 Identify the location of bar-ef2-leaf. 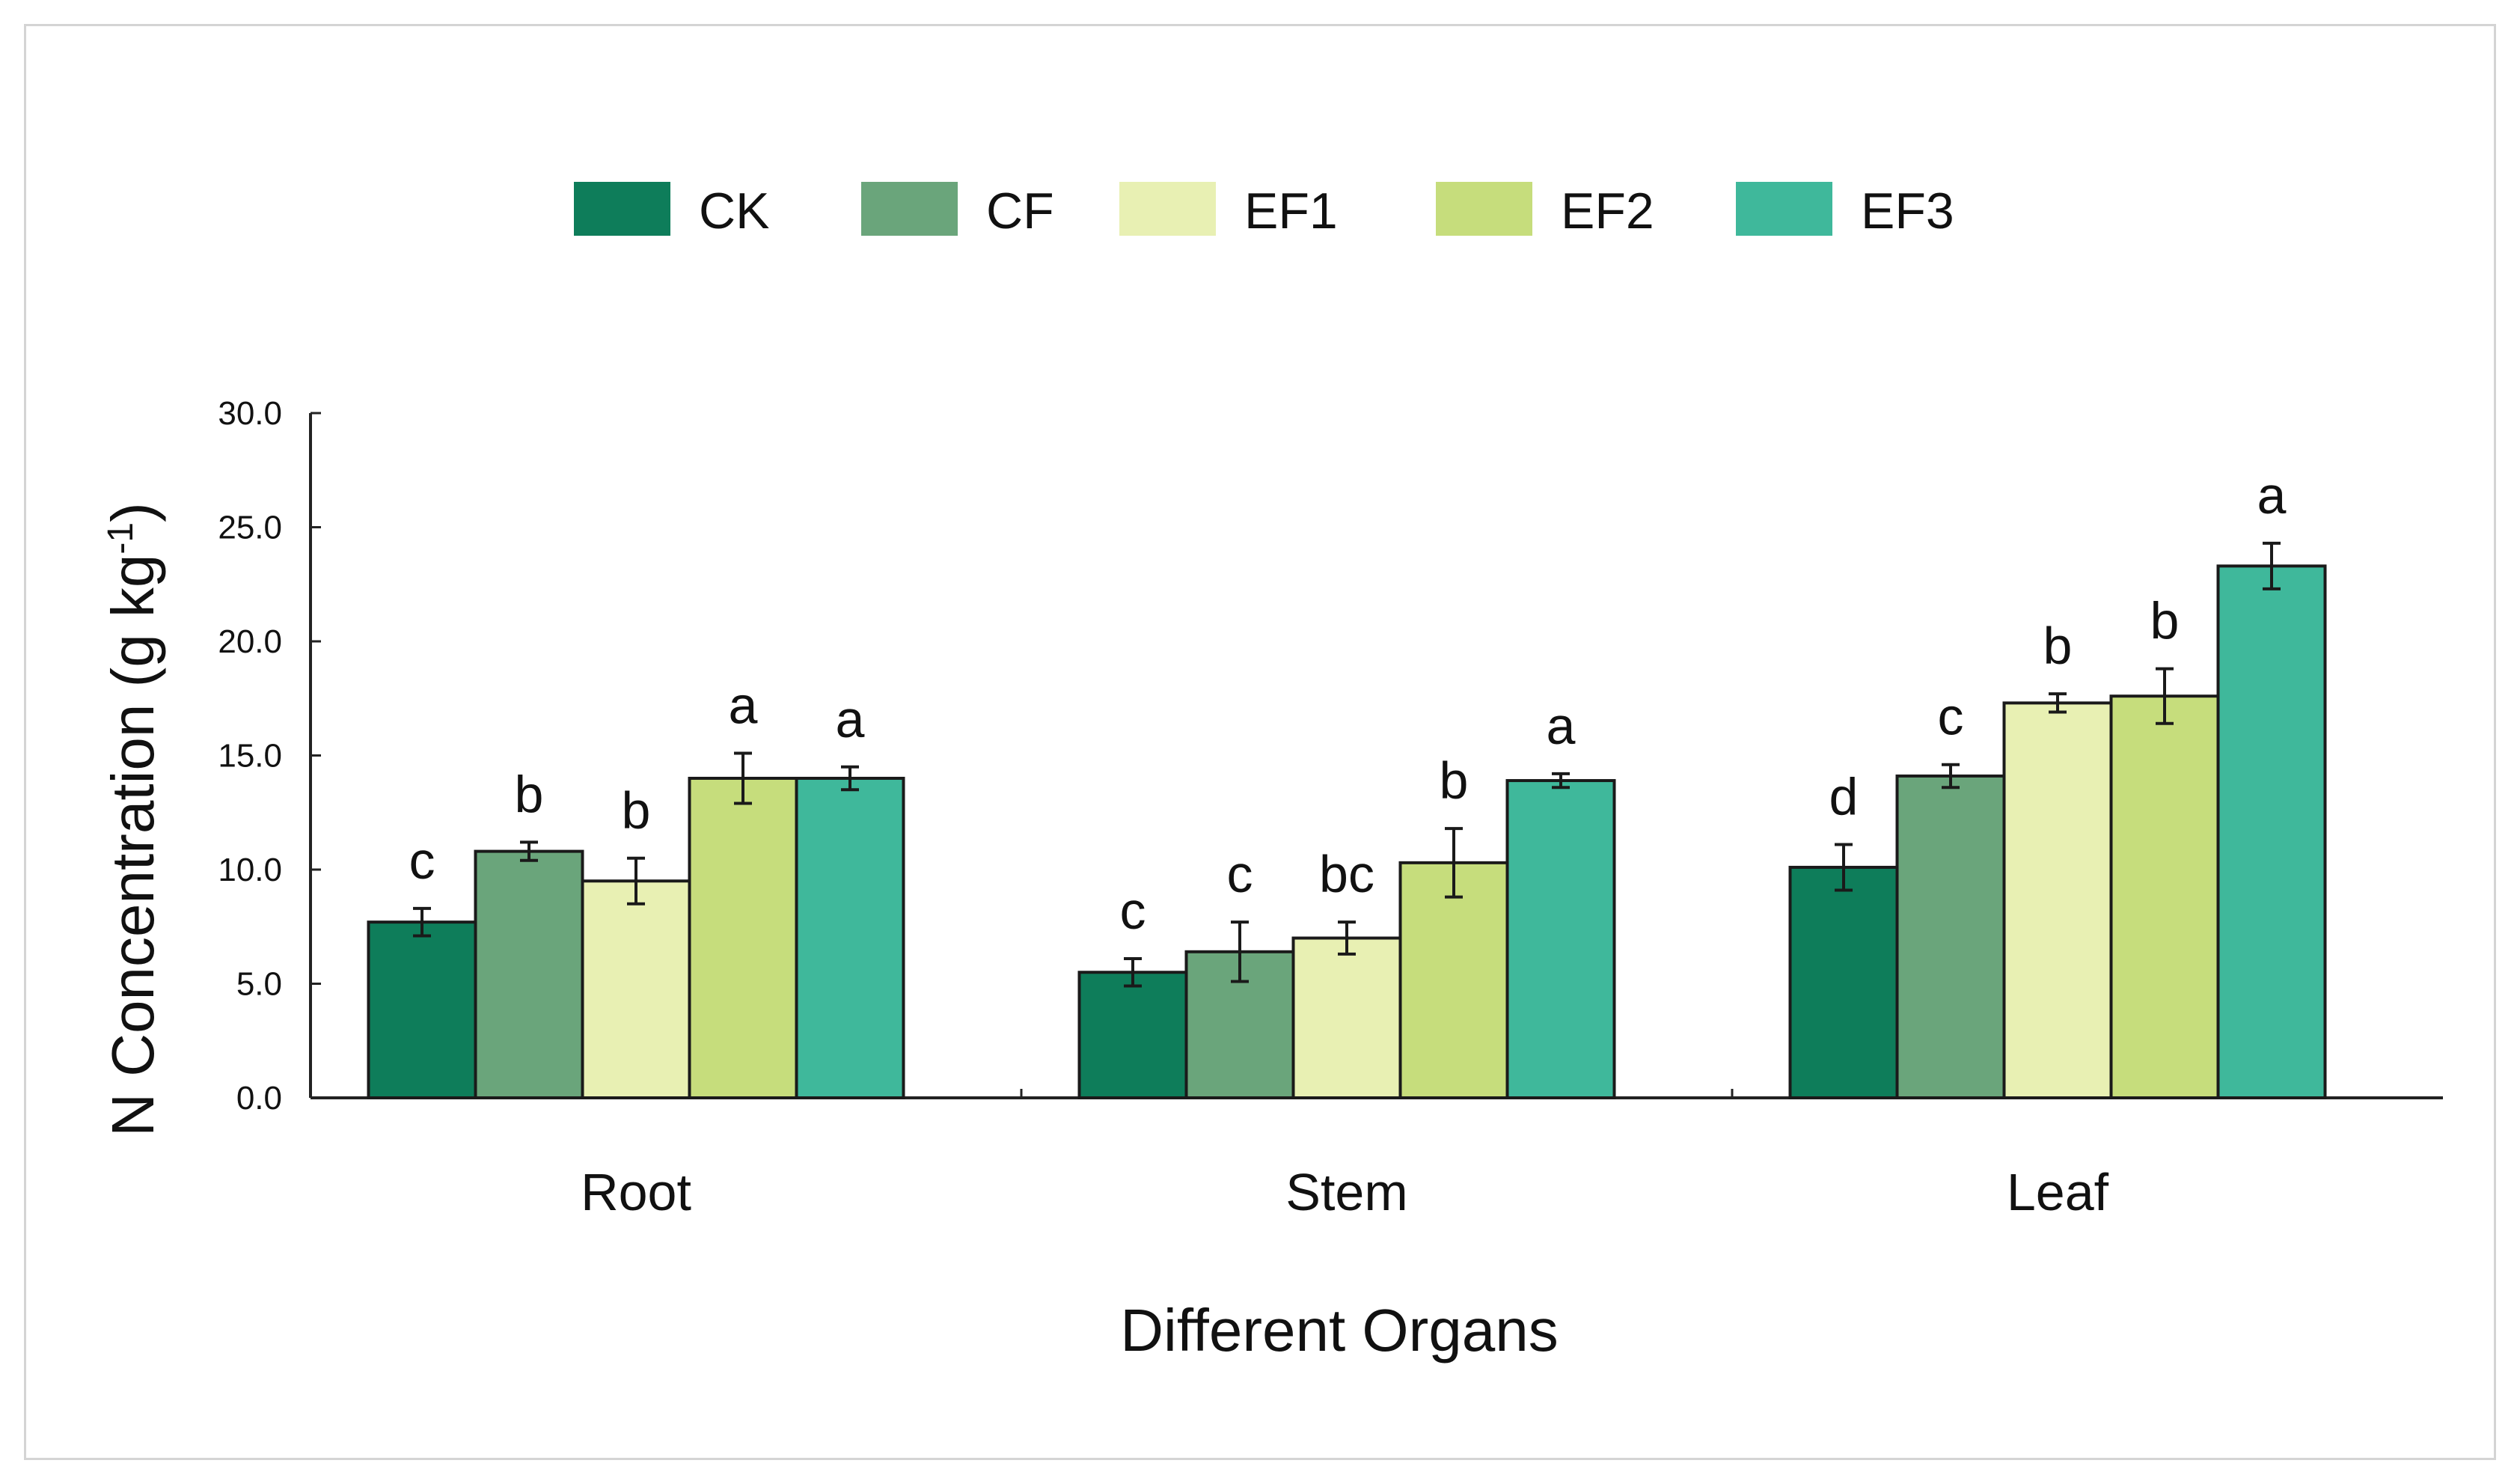
(2164, 896).